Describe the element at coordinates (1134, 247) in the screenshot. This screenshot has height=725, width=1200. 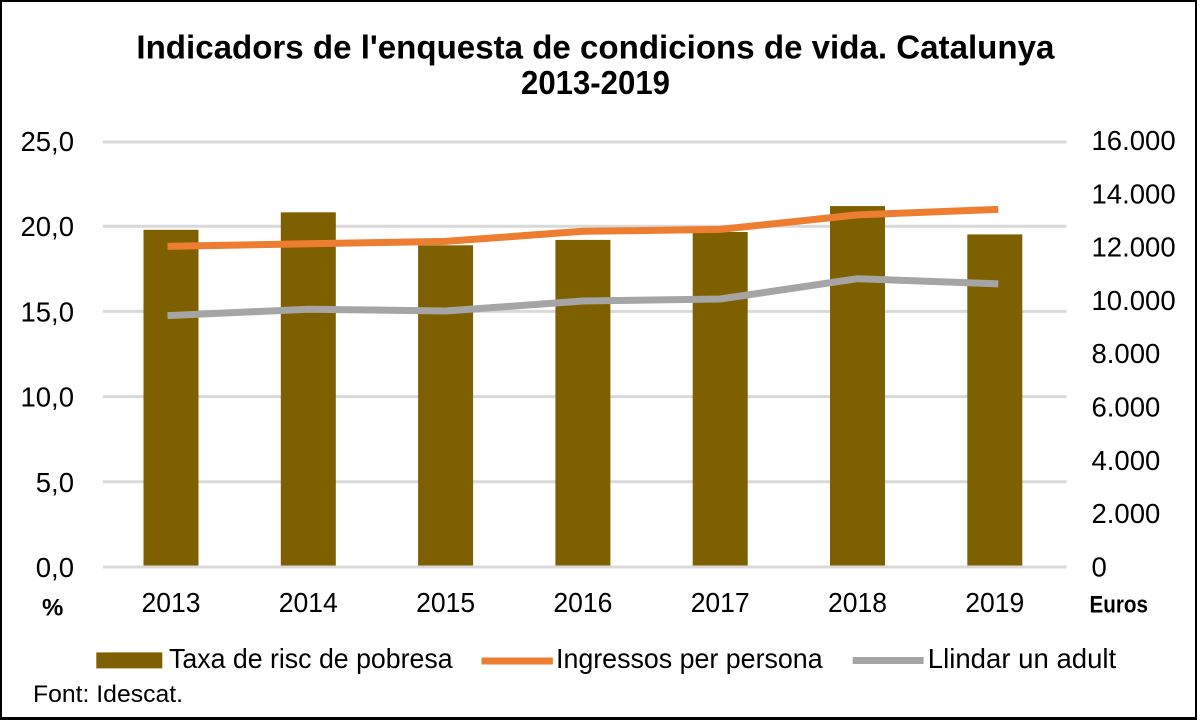
I see `svg-text: 12.000` at that location.